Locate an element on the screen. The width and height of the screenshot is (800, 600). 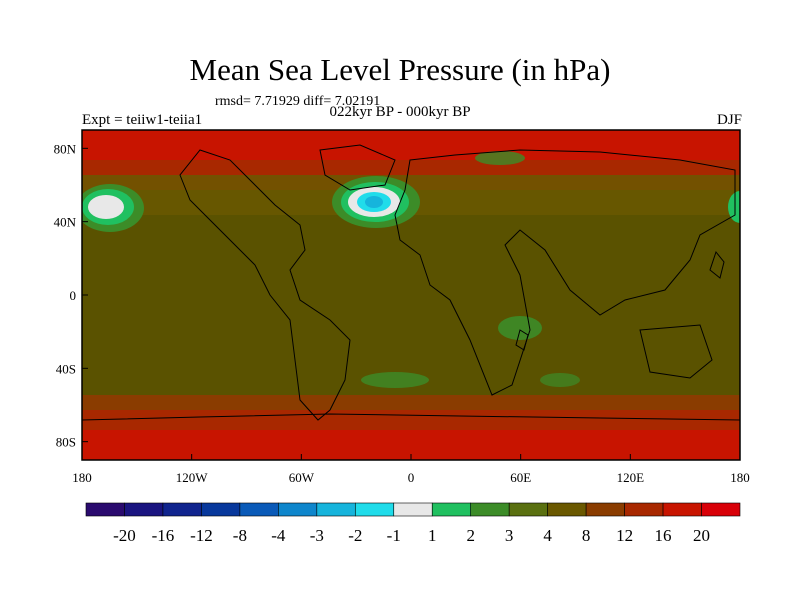
colorbar-label: 1 is located at coordinates (432, 535).